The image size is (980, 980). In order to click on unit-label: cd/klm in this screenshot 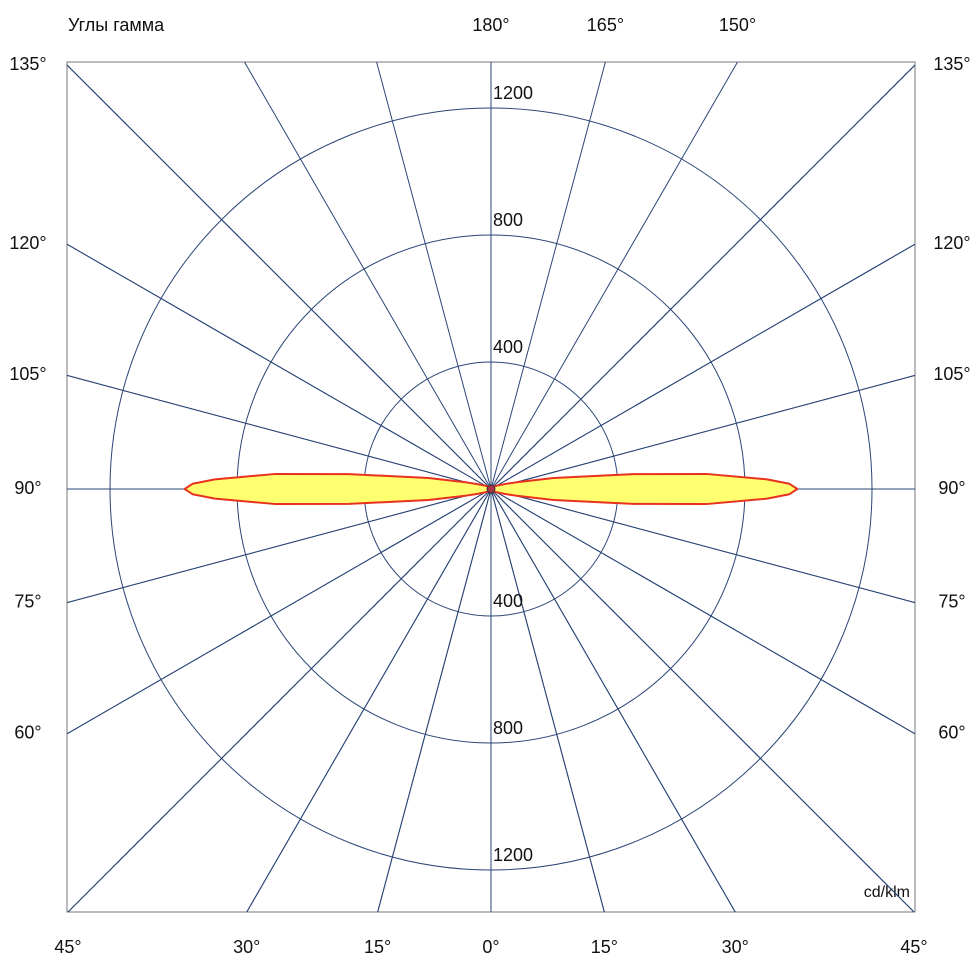, I will do `click(887, 892)`.